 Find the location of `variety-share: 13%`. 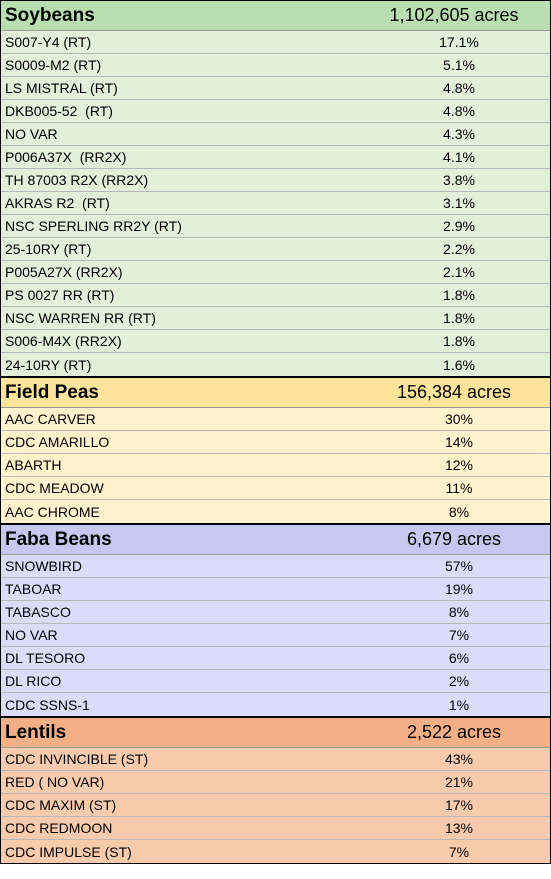

variety-share: 13% is located at coordinates (459, 828).